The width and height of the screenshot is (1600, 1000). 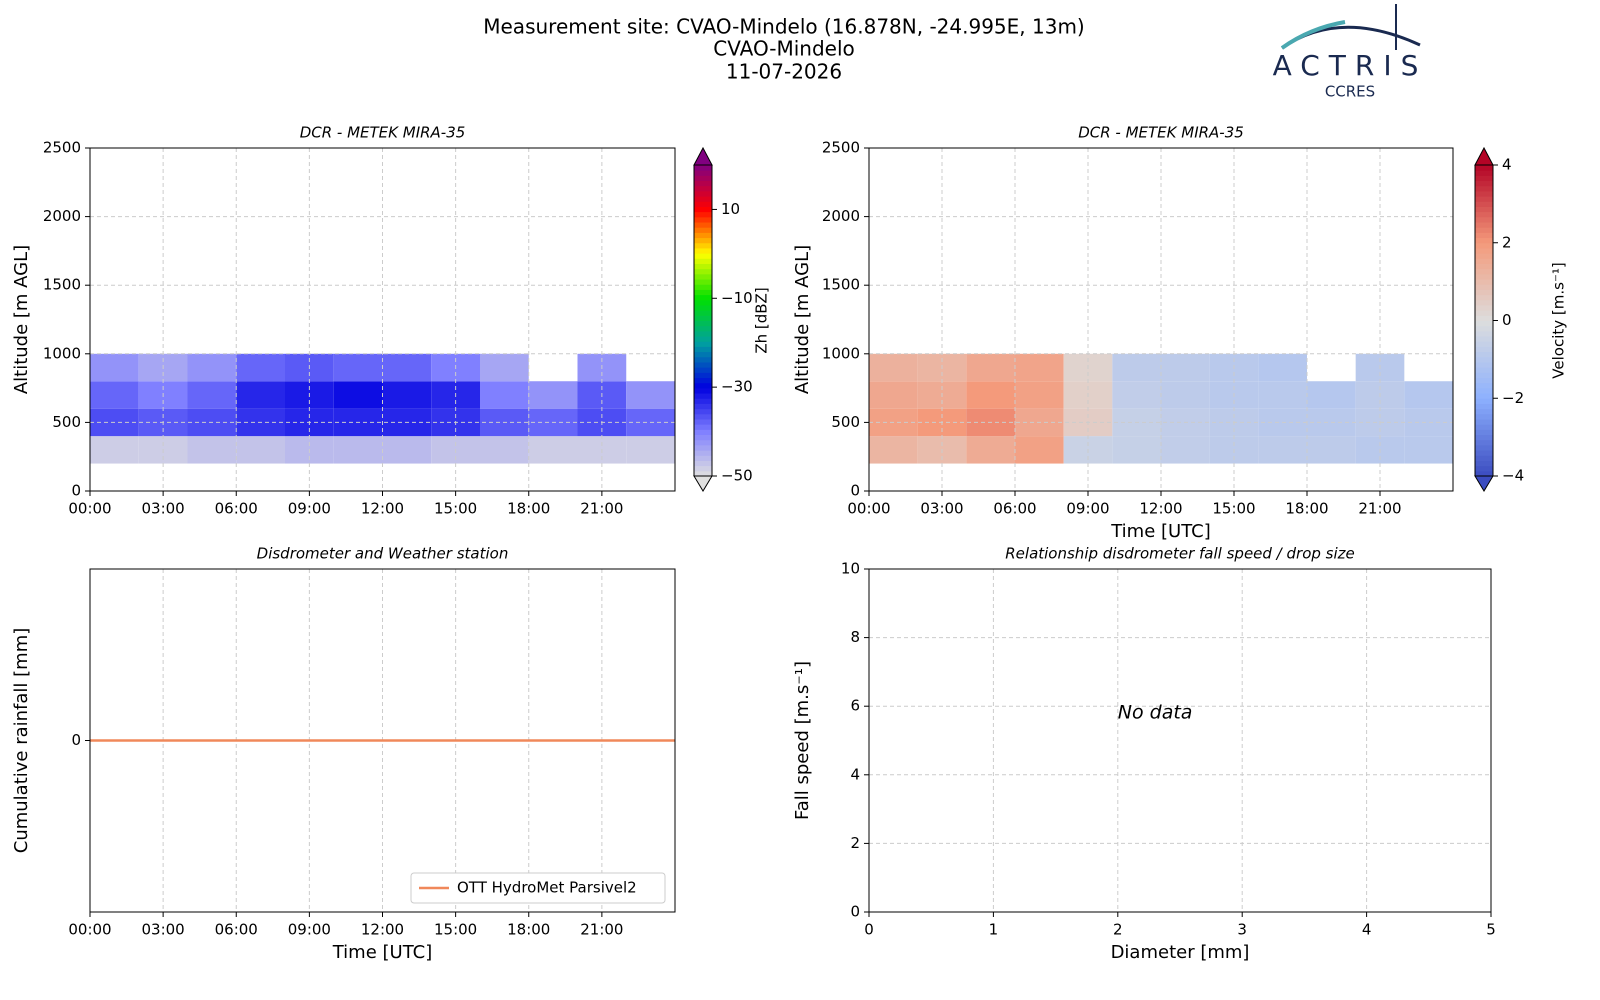 What do you see at coordinates (841, 353) in the screenshot?
I see `y-tick-label: 1000` at bounding box center [841, 353].